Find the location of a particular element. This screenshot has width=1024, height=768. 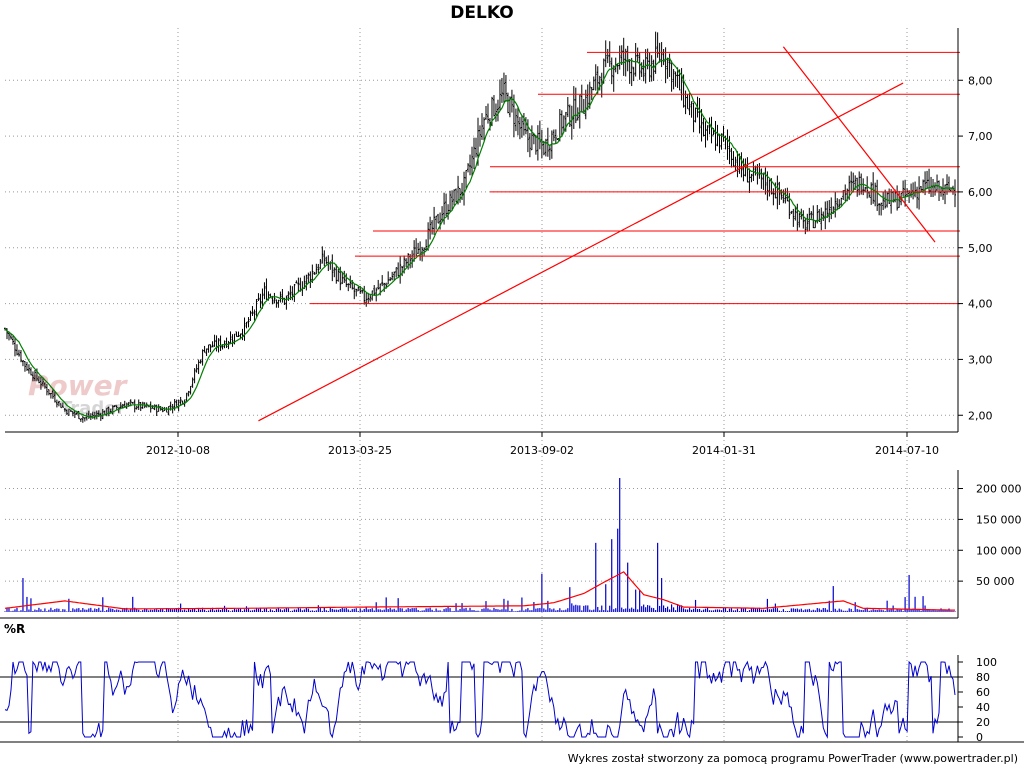

osc-tick-label: 100 is located at coordinates (986, 662).